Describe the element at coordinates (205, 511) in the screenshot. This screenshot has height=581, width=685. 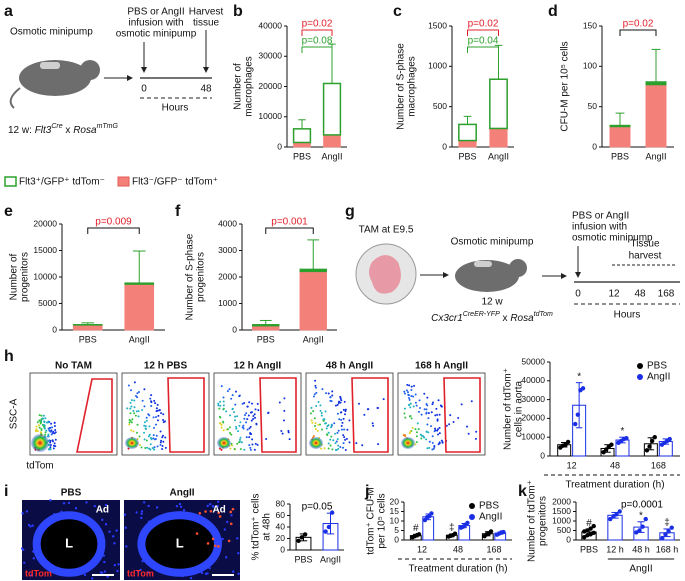
I see `tdtom-cell` at that location.